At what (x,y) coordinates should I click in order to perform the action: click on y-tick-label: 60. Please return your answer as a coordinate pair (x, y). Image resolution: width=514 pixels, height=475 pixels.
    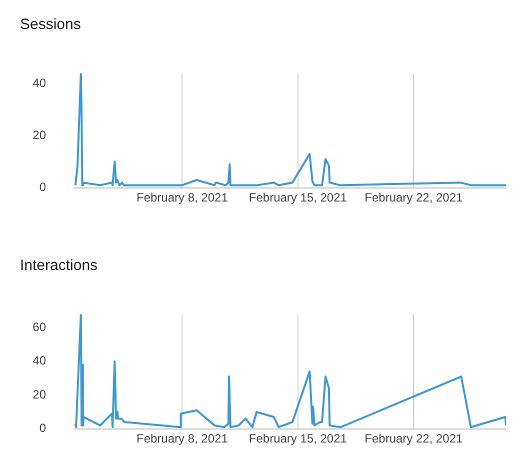
    Looking at the image, I should click on (39, 327).